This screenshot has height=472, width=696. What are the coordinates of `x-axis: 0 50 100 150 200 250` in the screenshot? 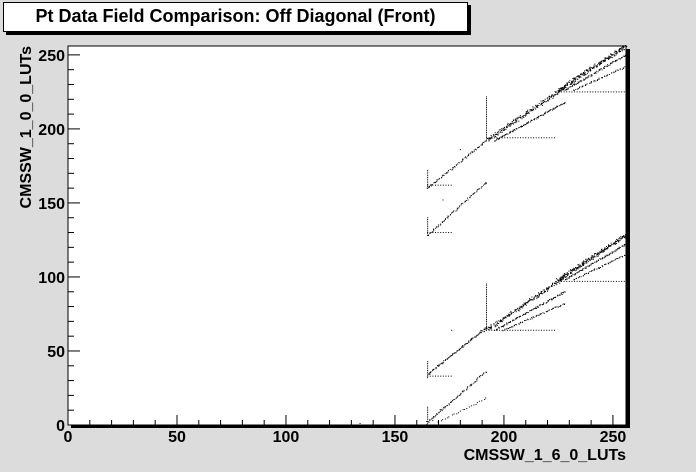 It's located at (345, 430).